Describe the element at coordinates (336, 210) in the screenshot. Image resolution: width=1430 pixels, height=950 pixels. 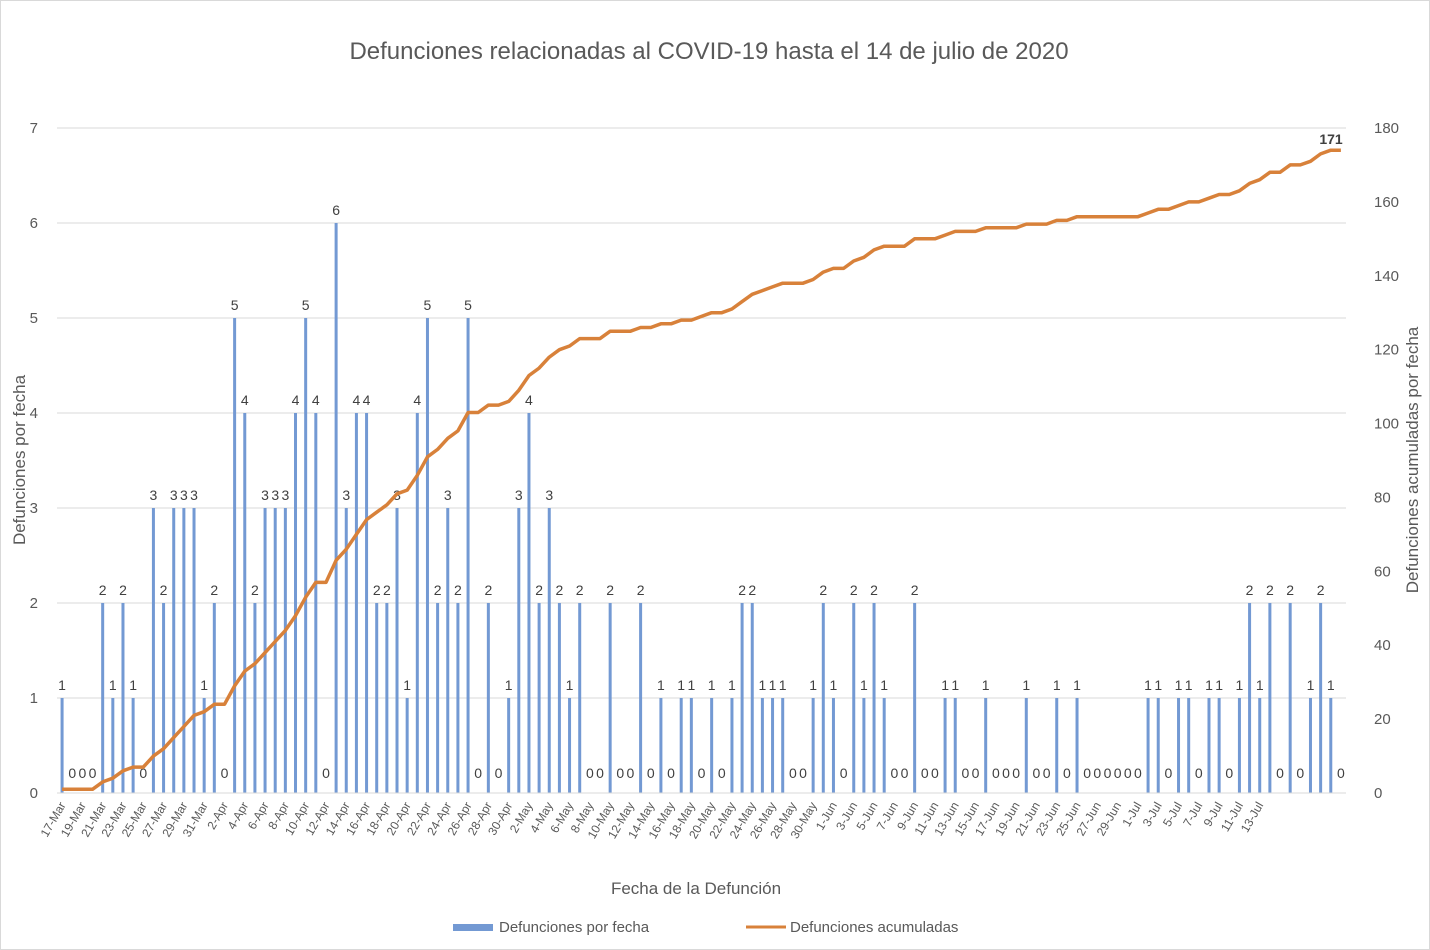
I see `bar-data-label: 6` at that location.